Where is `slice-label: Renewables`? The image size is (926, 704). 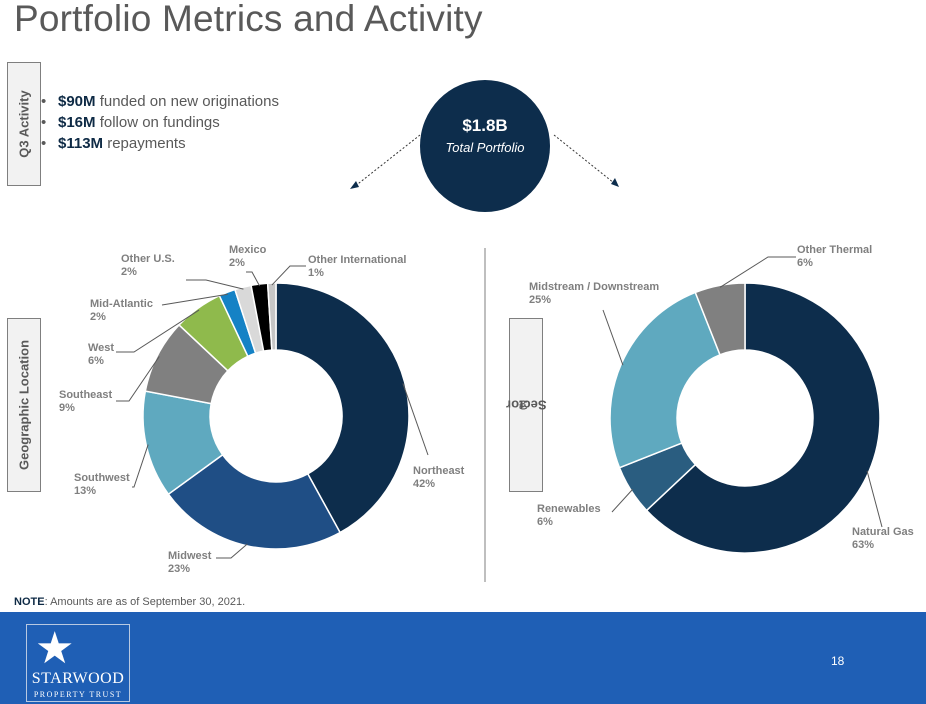
slice-label: Renewables is located at coordinates (569, 509).